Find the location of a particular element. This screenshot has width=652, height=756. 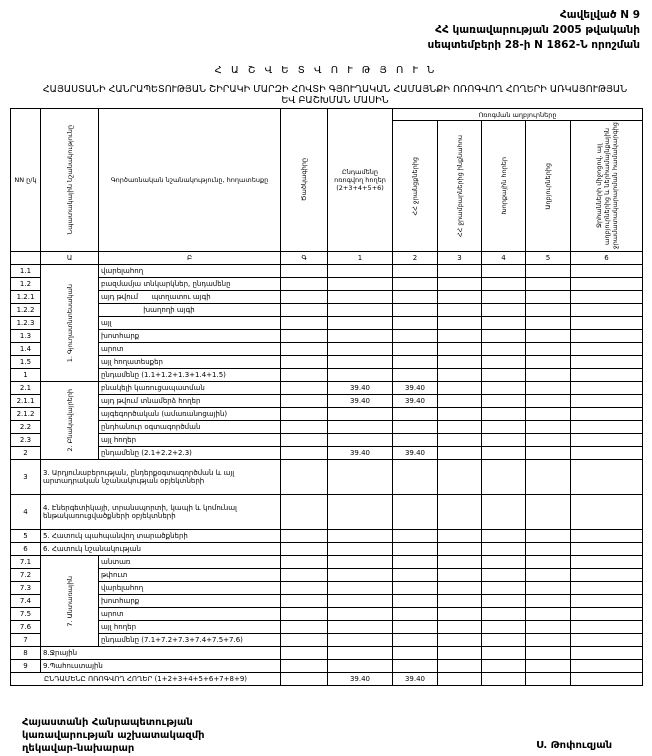

row-number: 8 is located at coordinates (25, 653).